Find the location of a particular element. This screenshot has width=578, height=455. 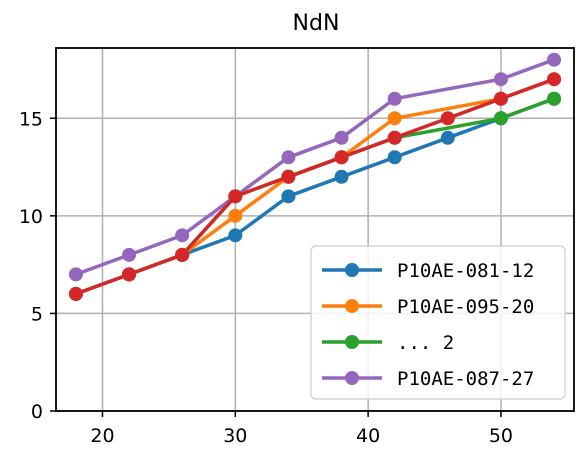

chart-title: NdN is located at coordinates (316, 23).